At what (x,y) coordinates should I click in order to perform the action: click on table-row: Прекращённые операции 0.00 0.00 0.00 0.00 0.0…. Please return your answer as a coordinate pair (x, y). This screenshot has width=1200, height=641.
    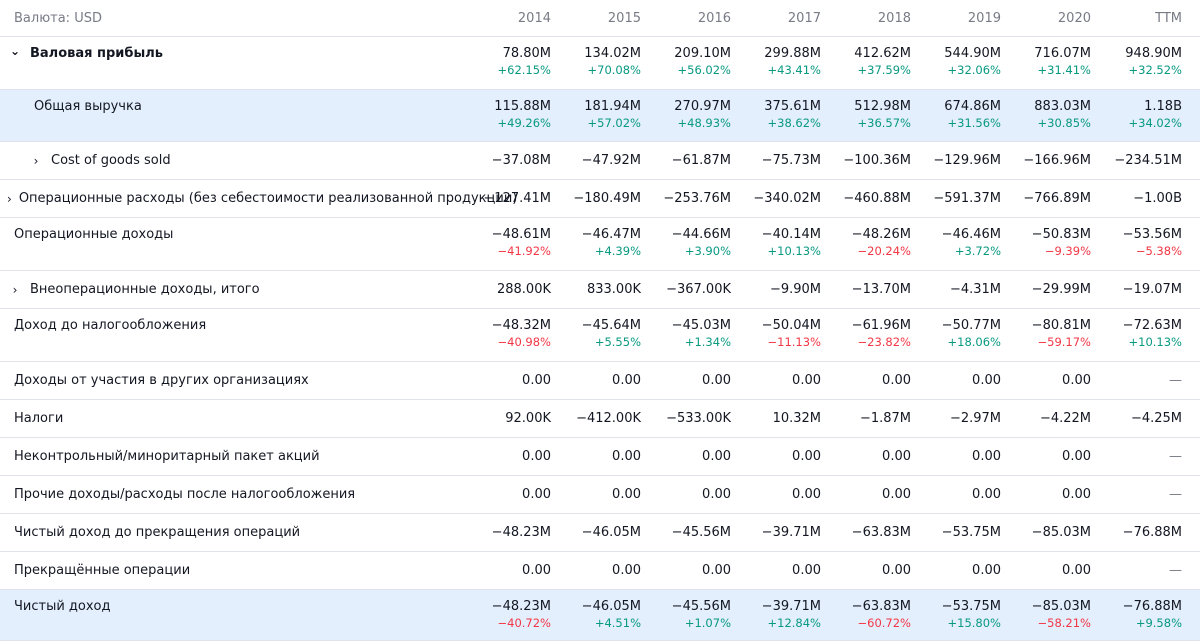
    Looking at the image, I should click on (600, 571).